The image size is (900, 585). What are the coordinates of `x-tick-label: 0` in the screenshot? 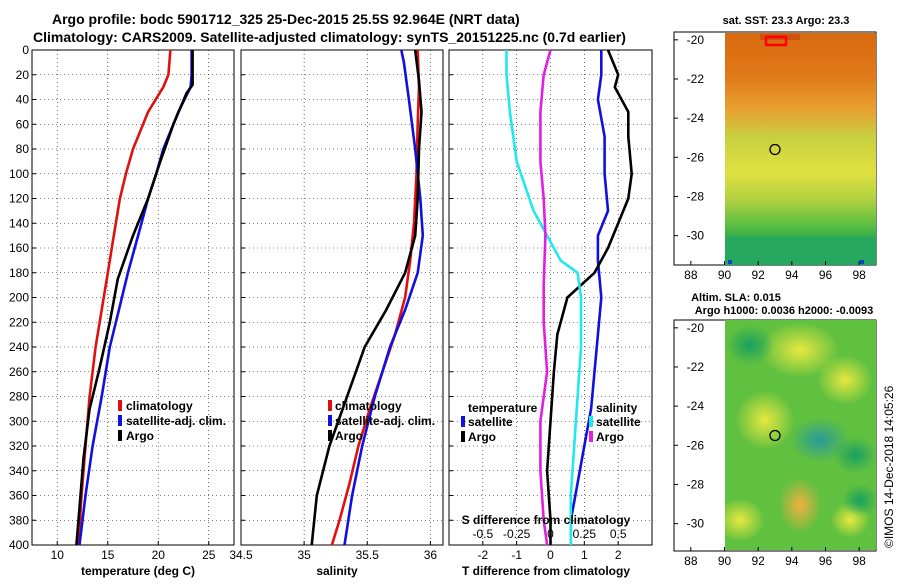 It's located at (550, 555).